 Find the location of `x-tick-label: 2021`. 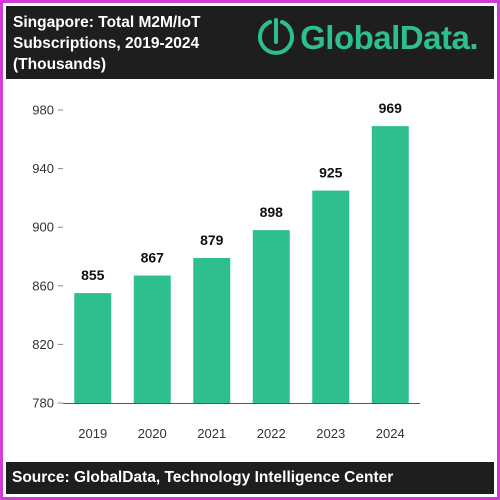

x-tick-label: 2021 is located at coordinates (211, 433).